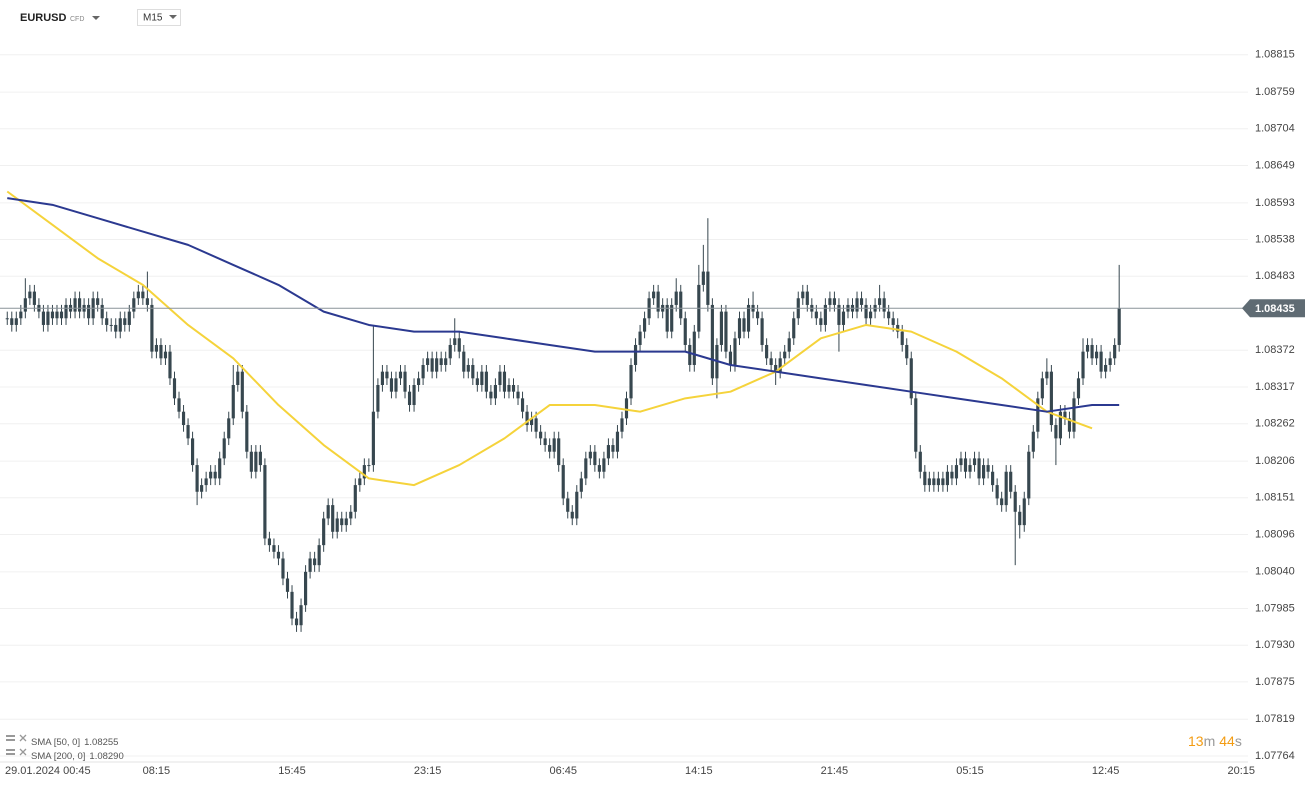 This screenshot has width=1315, height=787. What do you see at coordinates (699, 771) in the screenshot?
I see `x-tick-label: 14:15` at bounding box center [699, 771].